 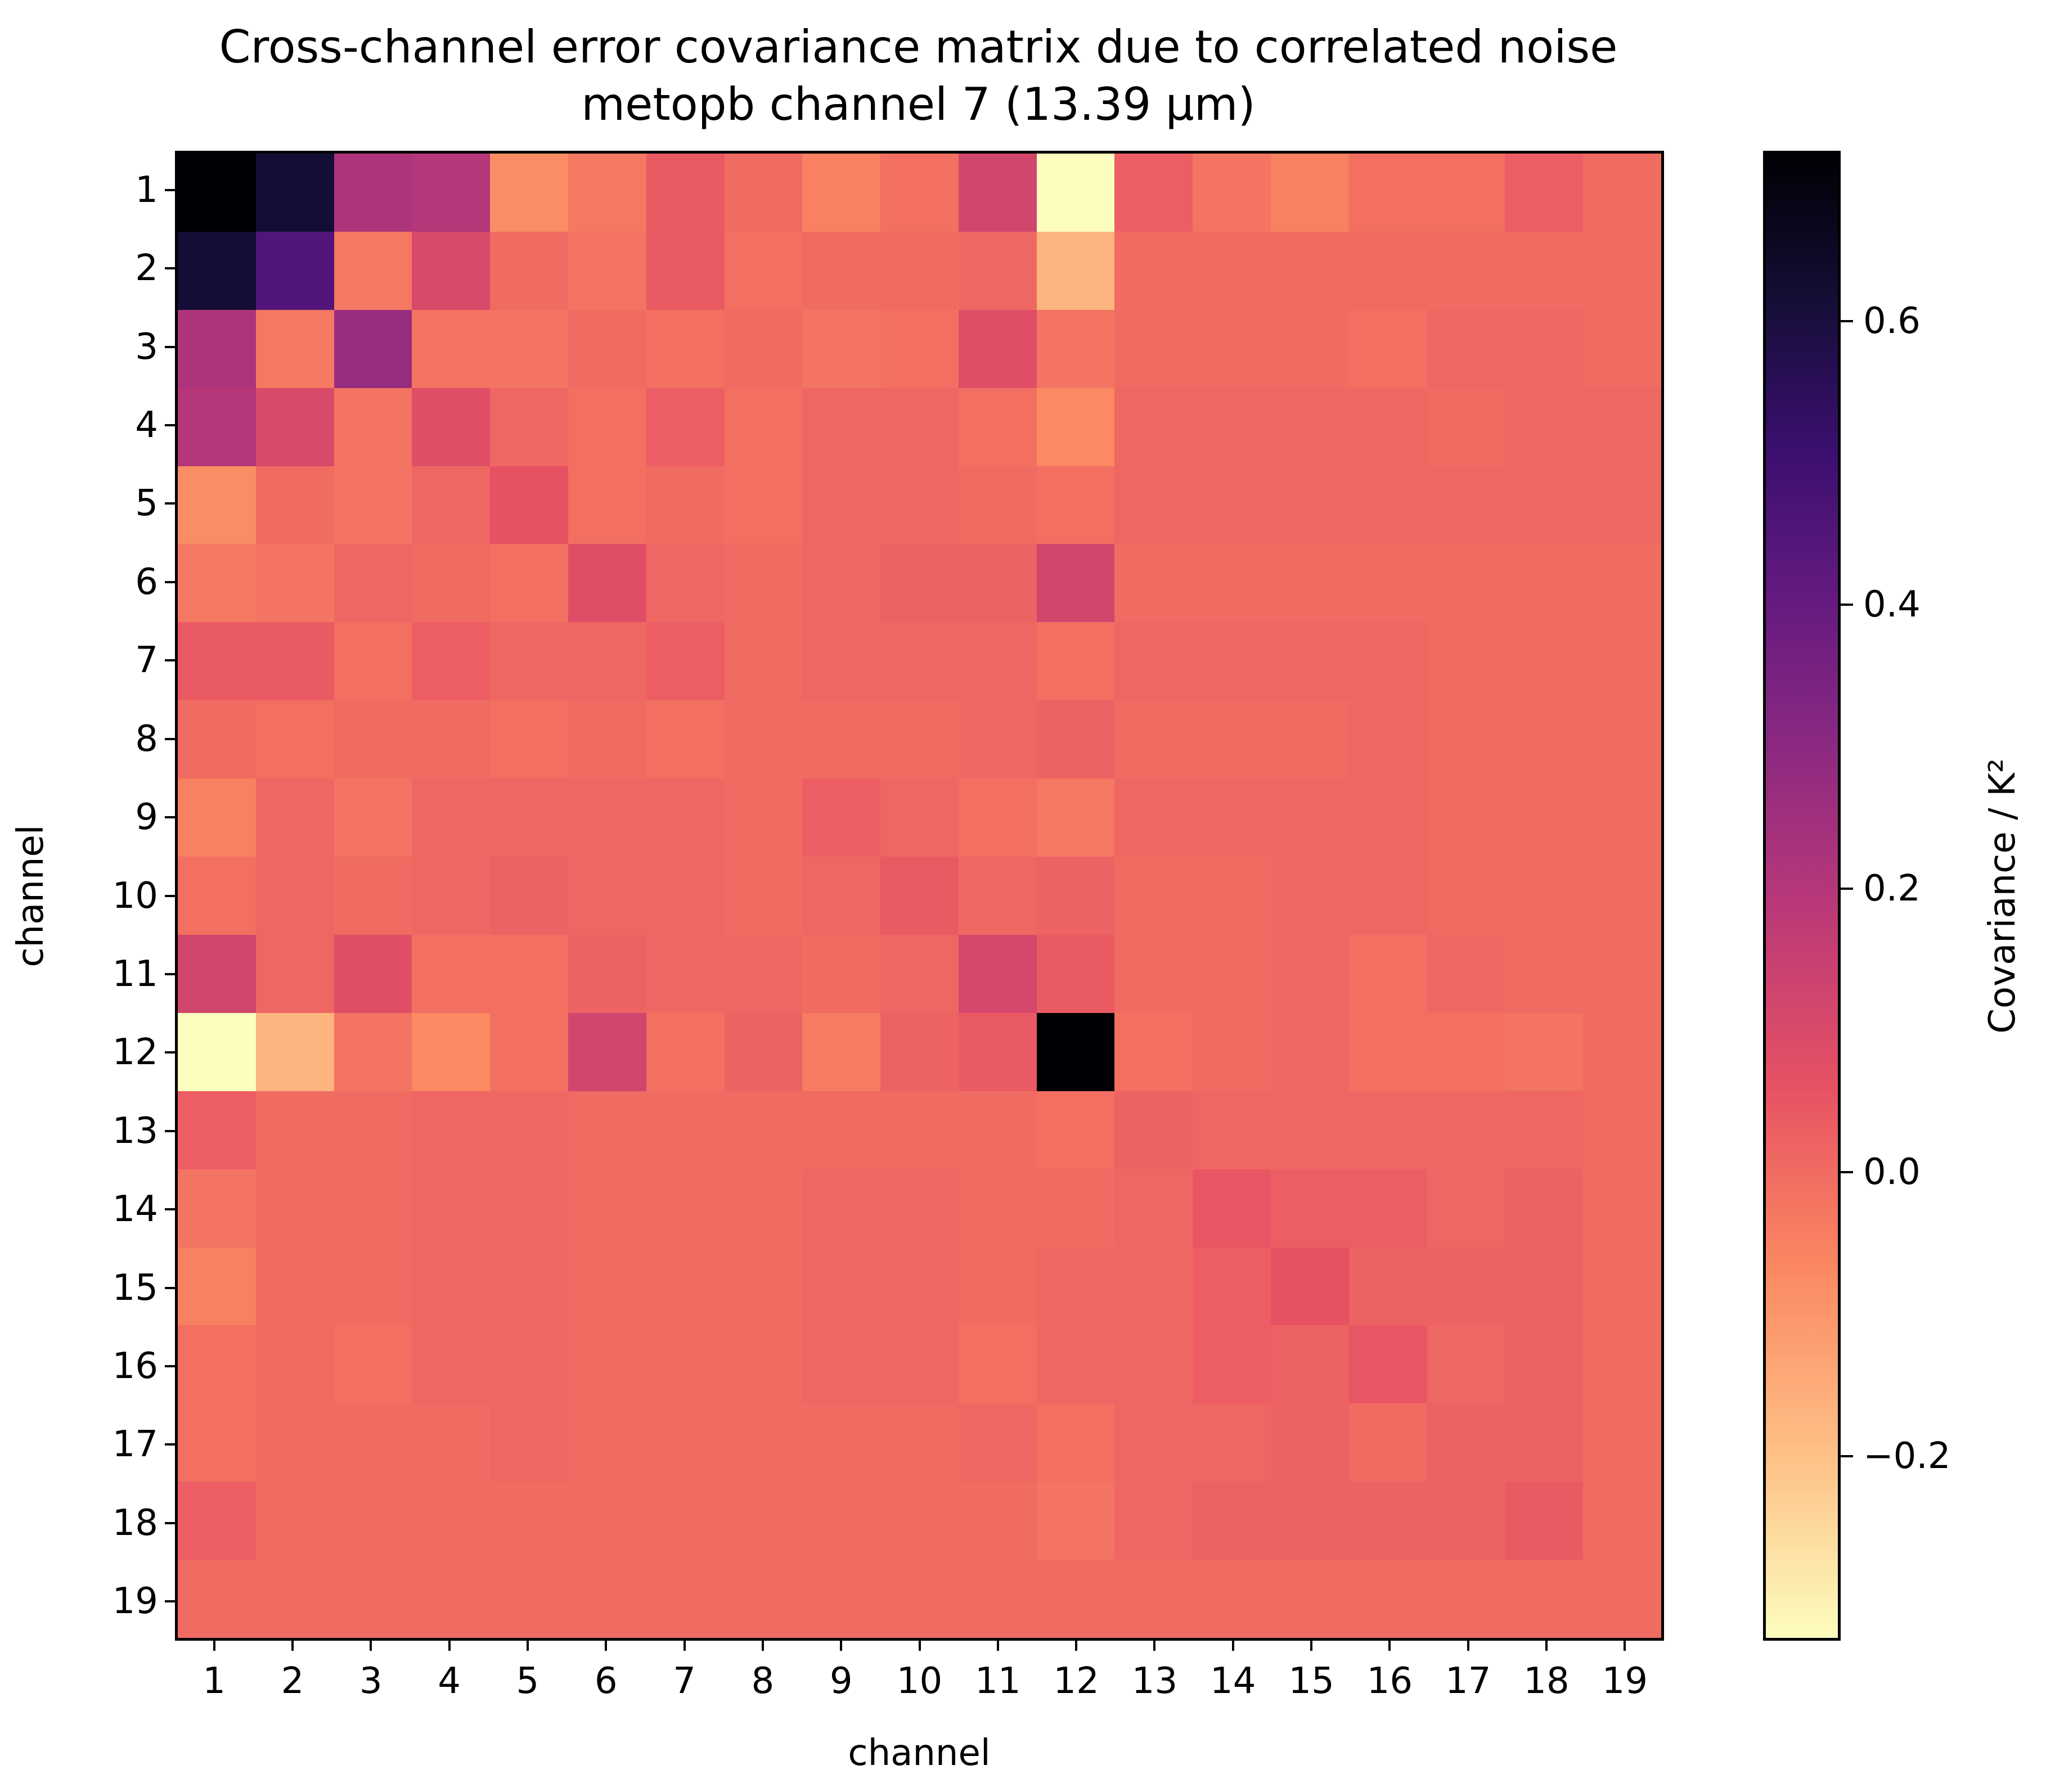 What do you see at coordinates (146, 582) in the screenshot?
I see `y-tick-label: 6` at bounding box center [146, 582].